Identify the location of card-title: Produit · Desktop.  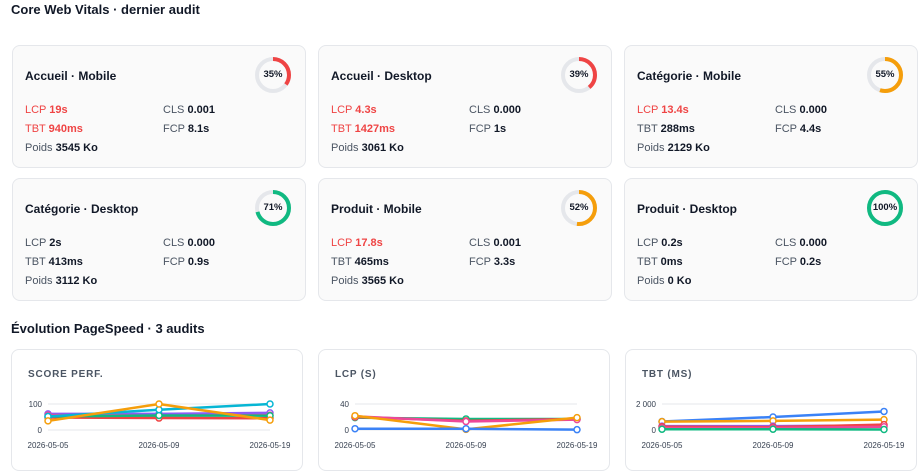
(687, 209).